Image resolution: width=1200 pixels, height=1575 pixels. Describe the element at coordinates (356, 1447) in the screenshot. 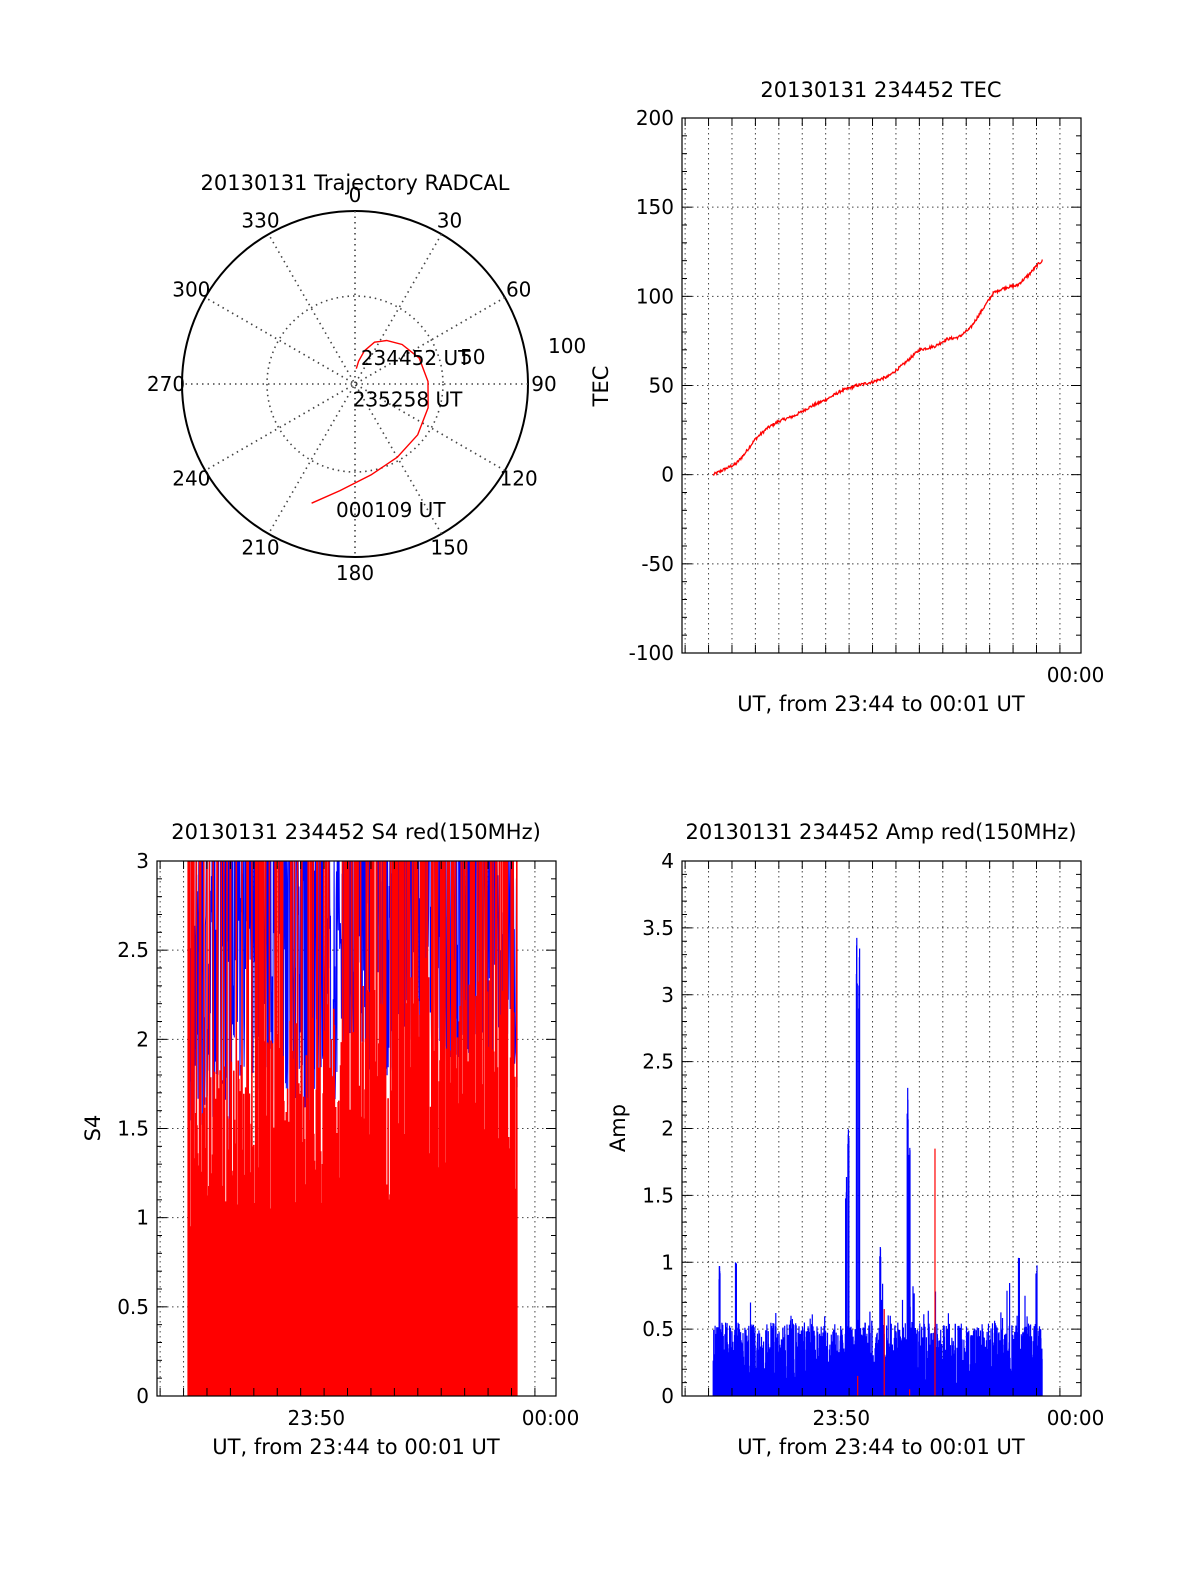

I see `s4-xlabel: UT, from 23:44 to 00:01 UT` at that location.